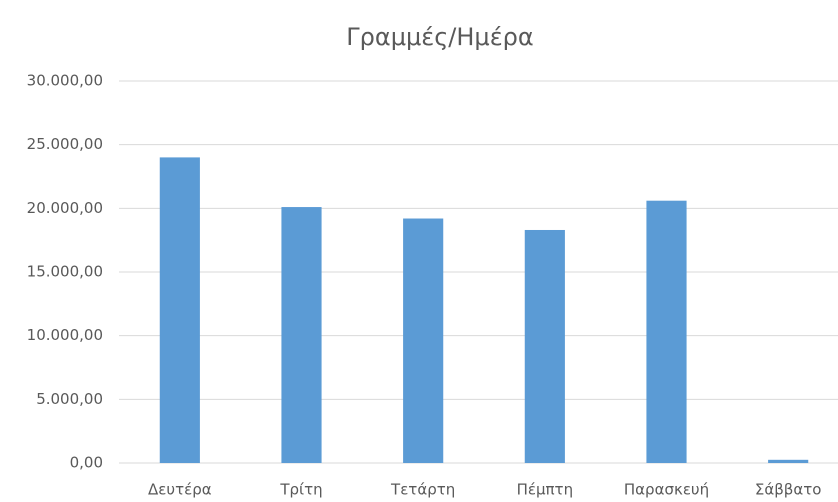 The image size is (838, 502). What do you see at coordinates (86, 463) in the screenshot?
I see `y-tick-label: 0,00` at bounding box center [86, 463].